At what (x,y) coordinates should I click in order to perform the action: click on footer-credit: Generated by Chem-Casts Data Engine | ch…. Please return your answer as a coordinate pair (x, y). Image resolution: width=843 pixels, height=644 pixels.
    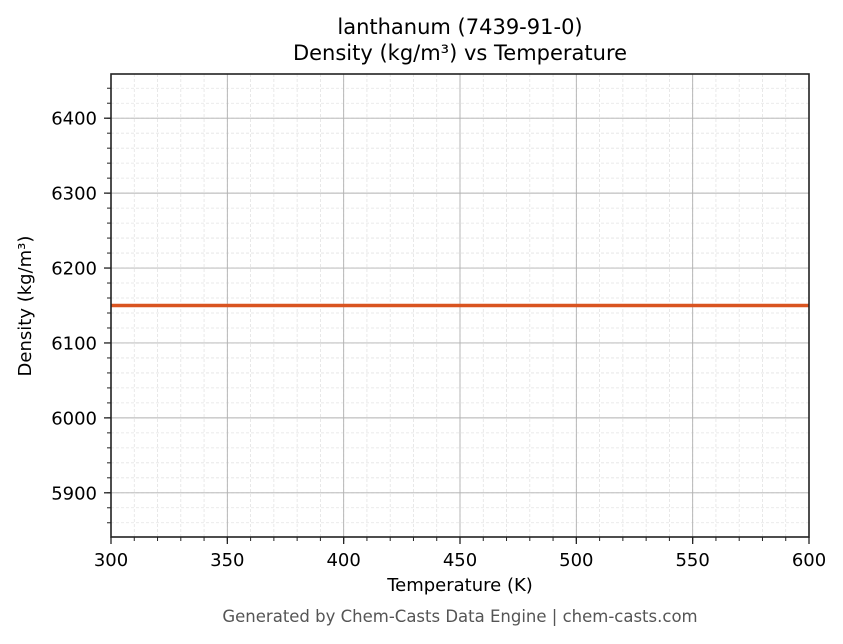
    Looking at the image, I should click on (460, 616).